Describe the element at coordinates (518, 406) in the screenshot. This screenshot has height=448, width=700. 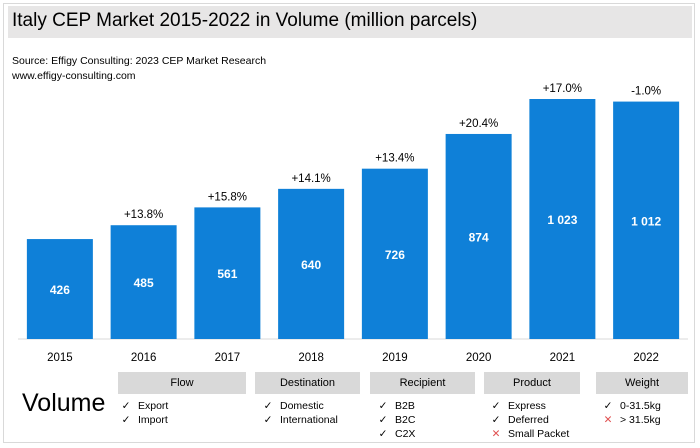
I see `list-item: ✓ Express` at that location.